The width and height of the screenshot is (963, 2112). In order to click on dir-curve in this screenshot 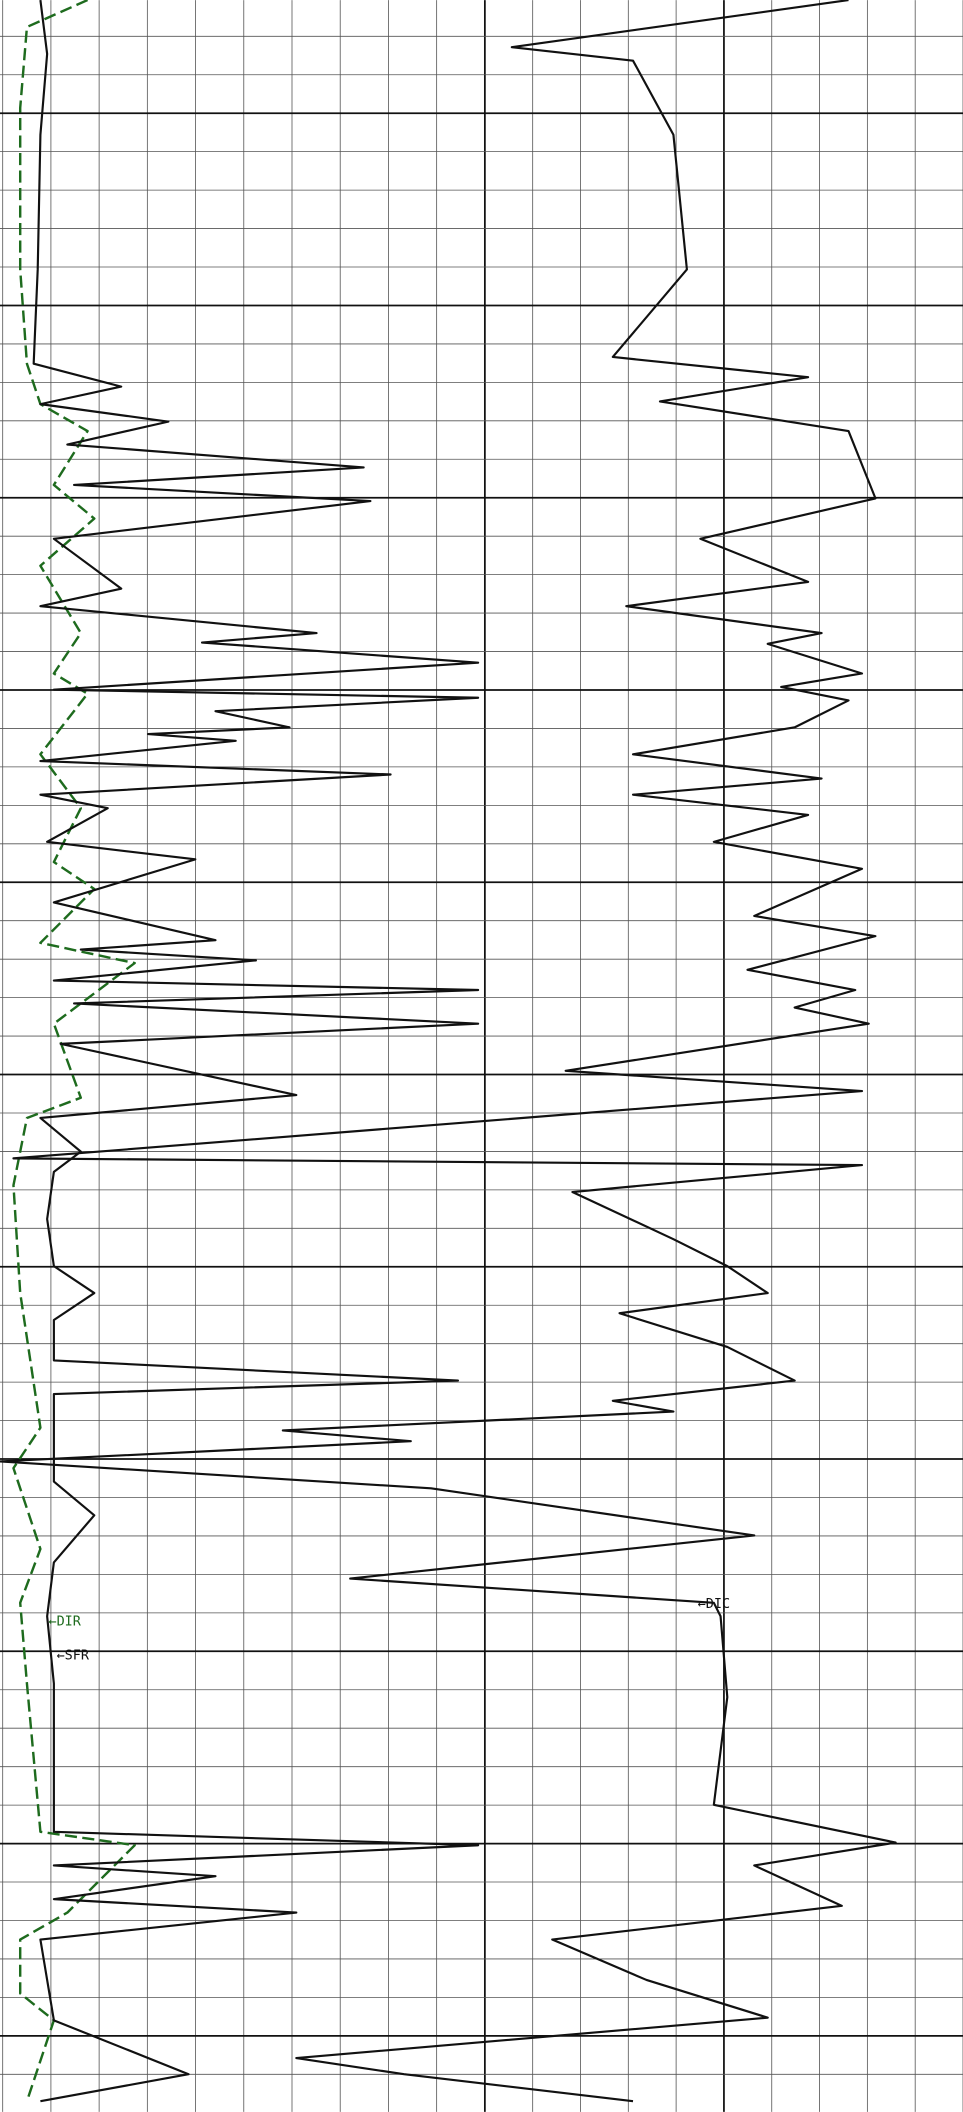, I will do `click(74, 1051)`.